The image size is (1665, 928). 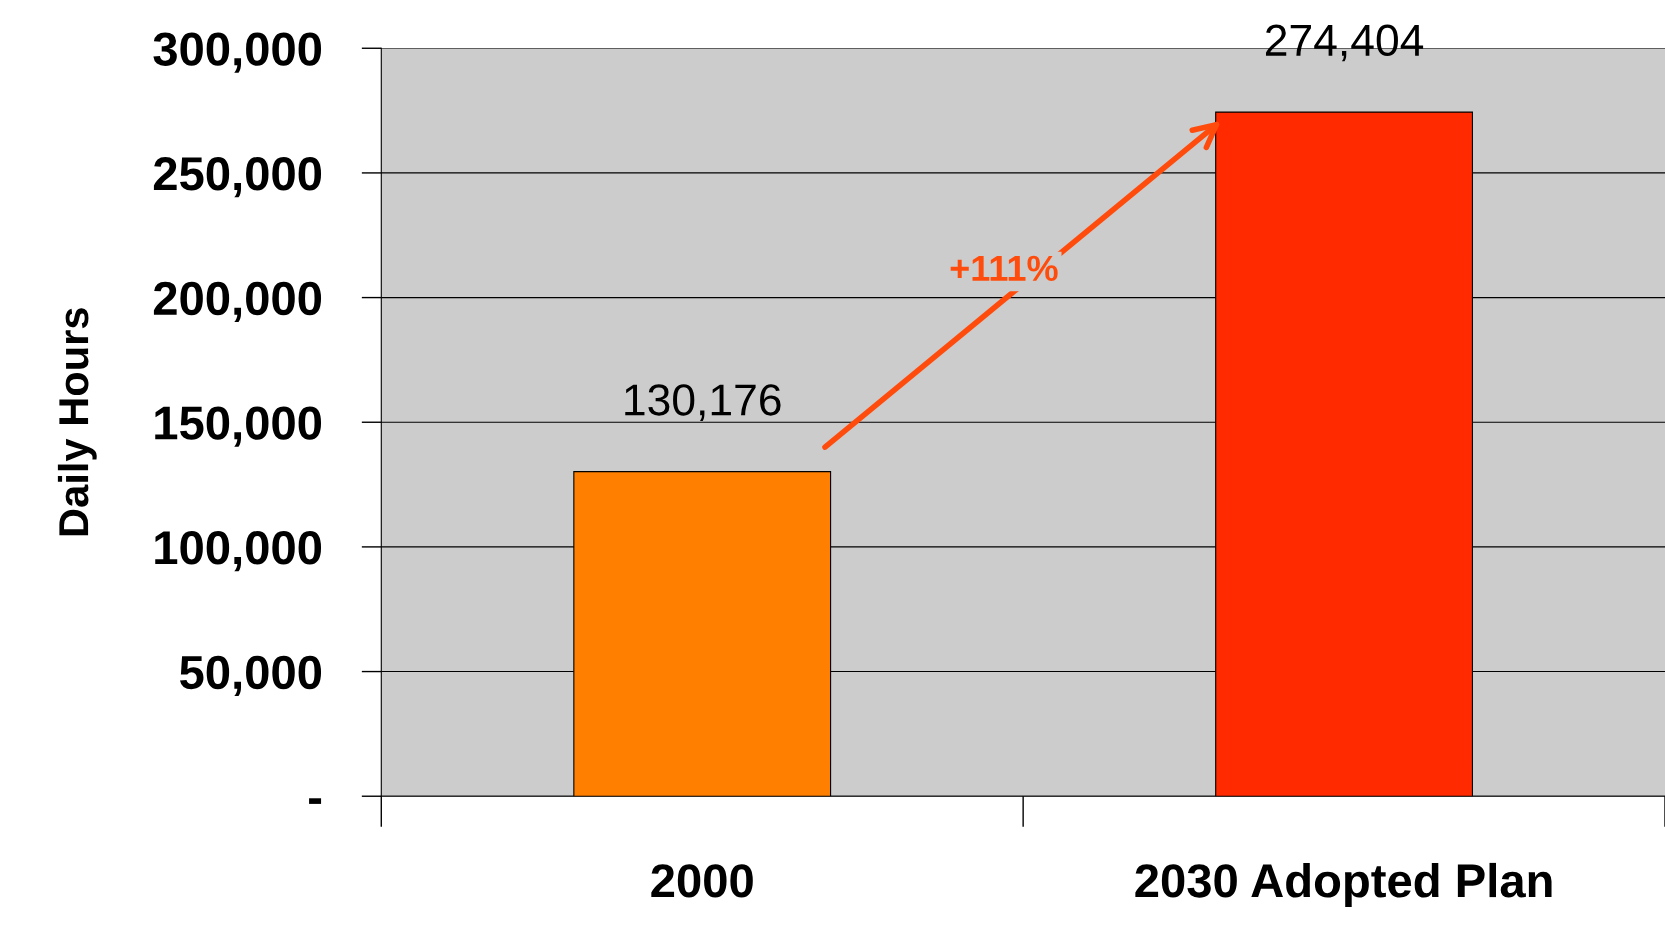 I want to click on y-tick-label: 300,000, so click(x=237, y=52).